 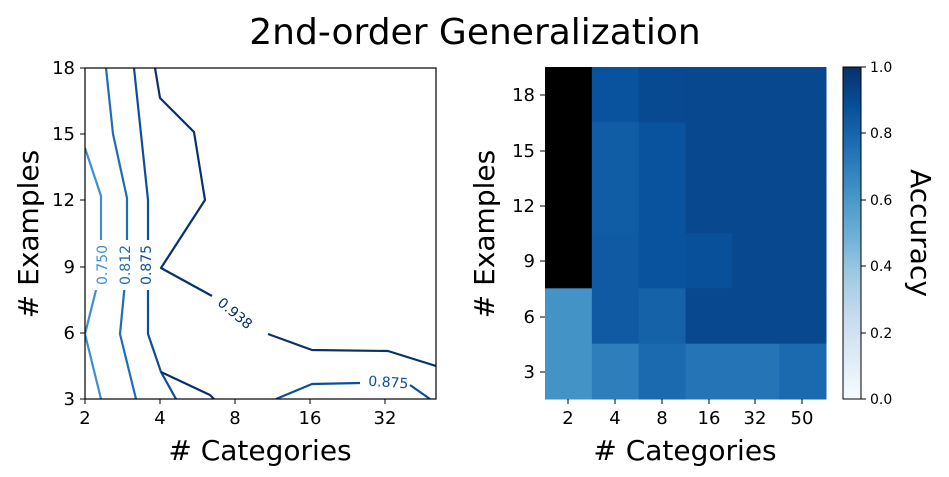 I want to click on y-tick-label: 18, so click(x=63, y=68).